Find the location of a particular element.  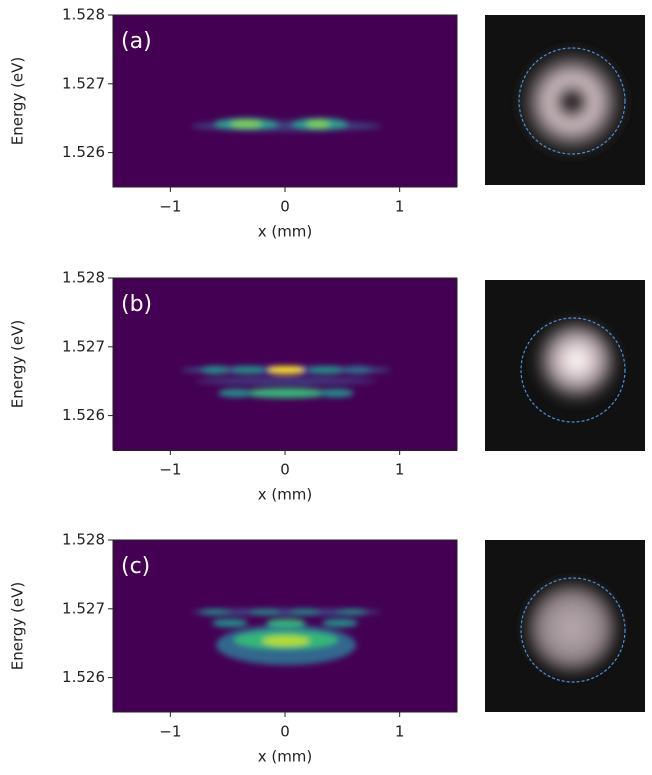

panel-label: (c) is located at coordinates (135, 566).